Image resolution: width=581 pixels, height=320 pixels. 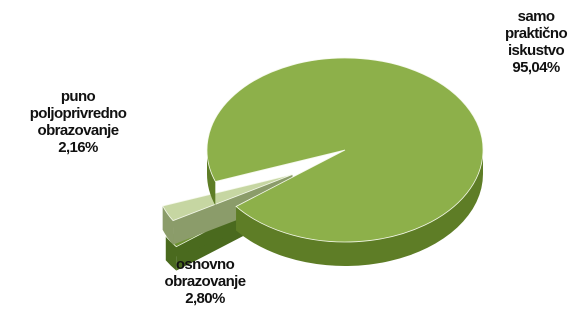 I want to click on slice-label-samo-prakticno-iskustvo: samo praktično iskustvo 95,04%, so click(x=534, y=42).